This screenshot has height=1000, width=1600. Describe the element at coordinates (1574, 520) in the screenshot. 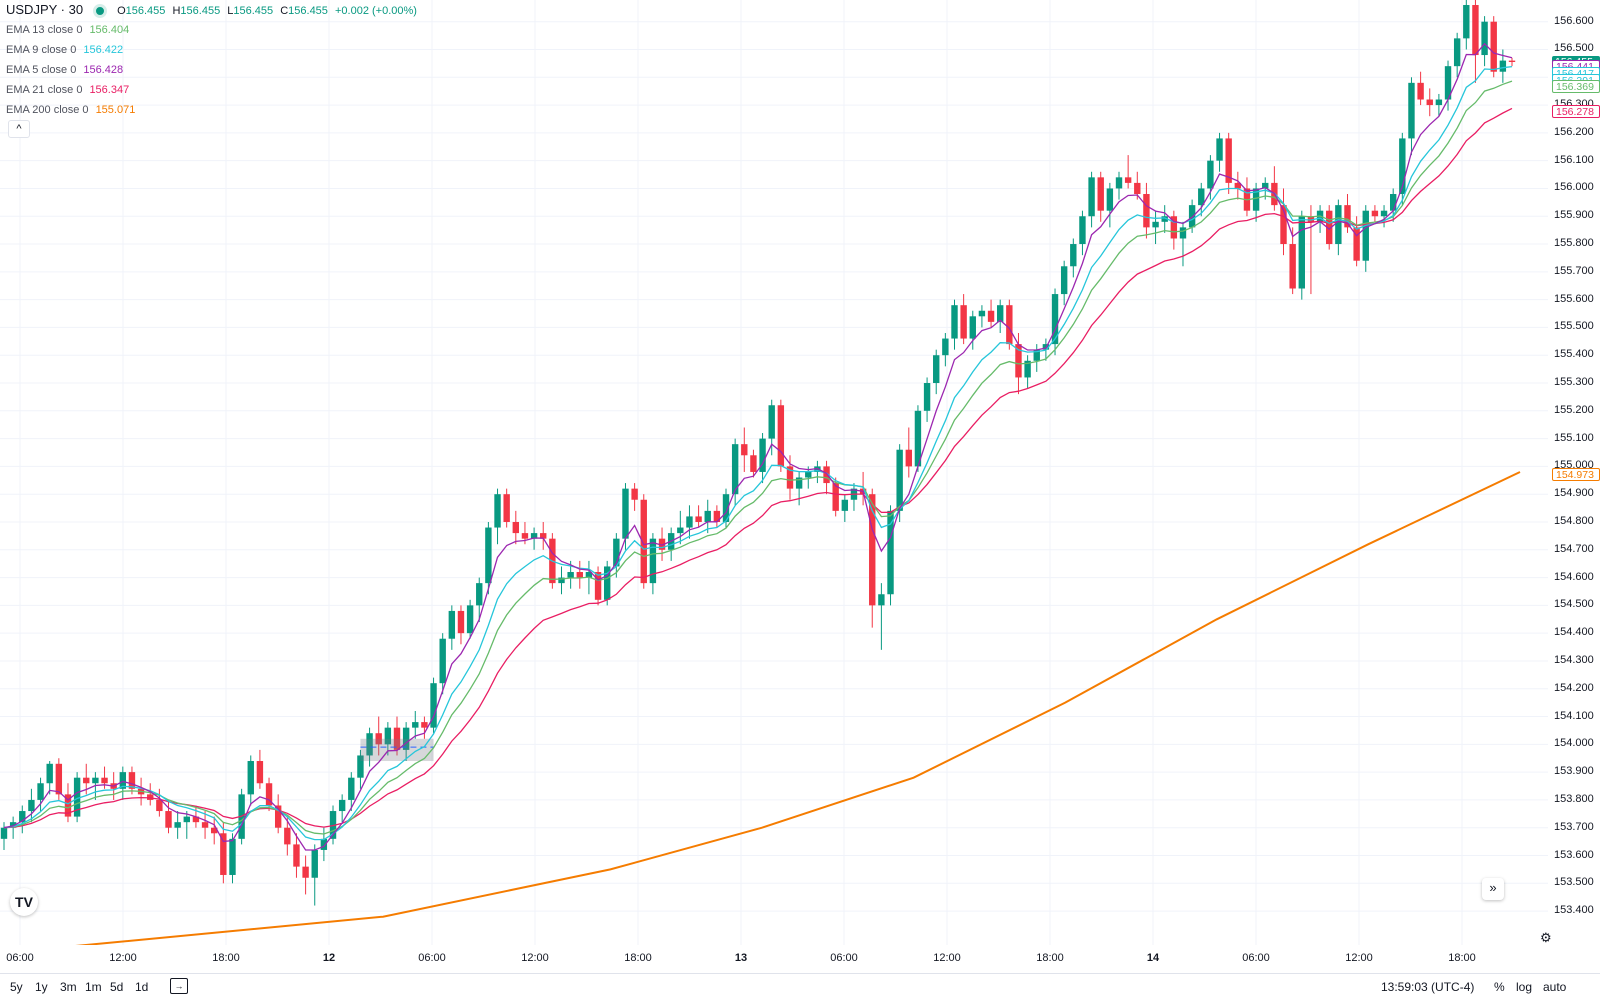

I see `price-axis-label: 154.800` at that location.